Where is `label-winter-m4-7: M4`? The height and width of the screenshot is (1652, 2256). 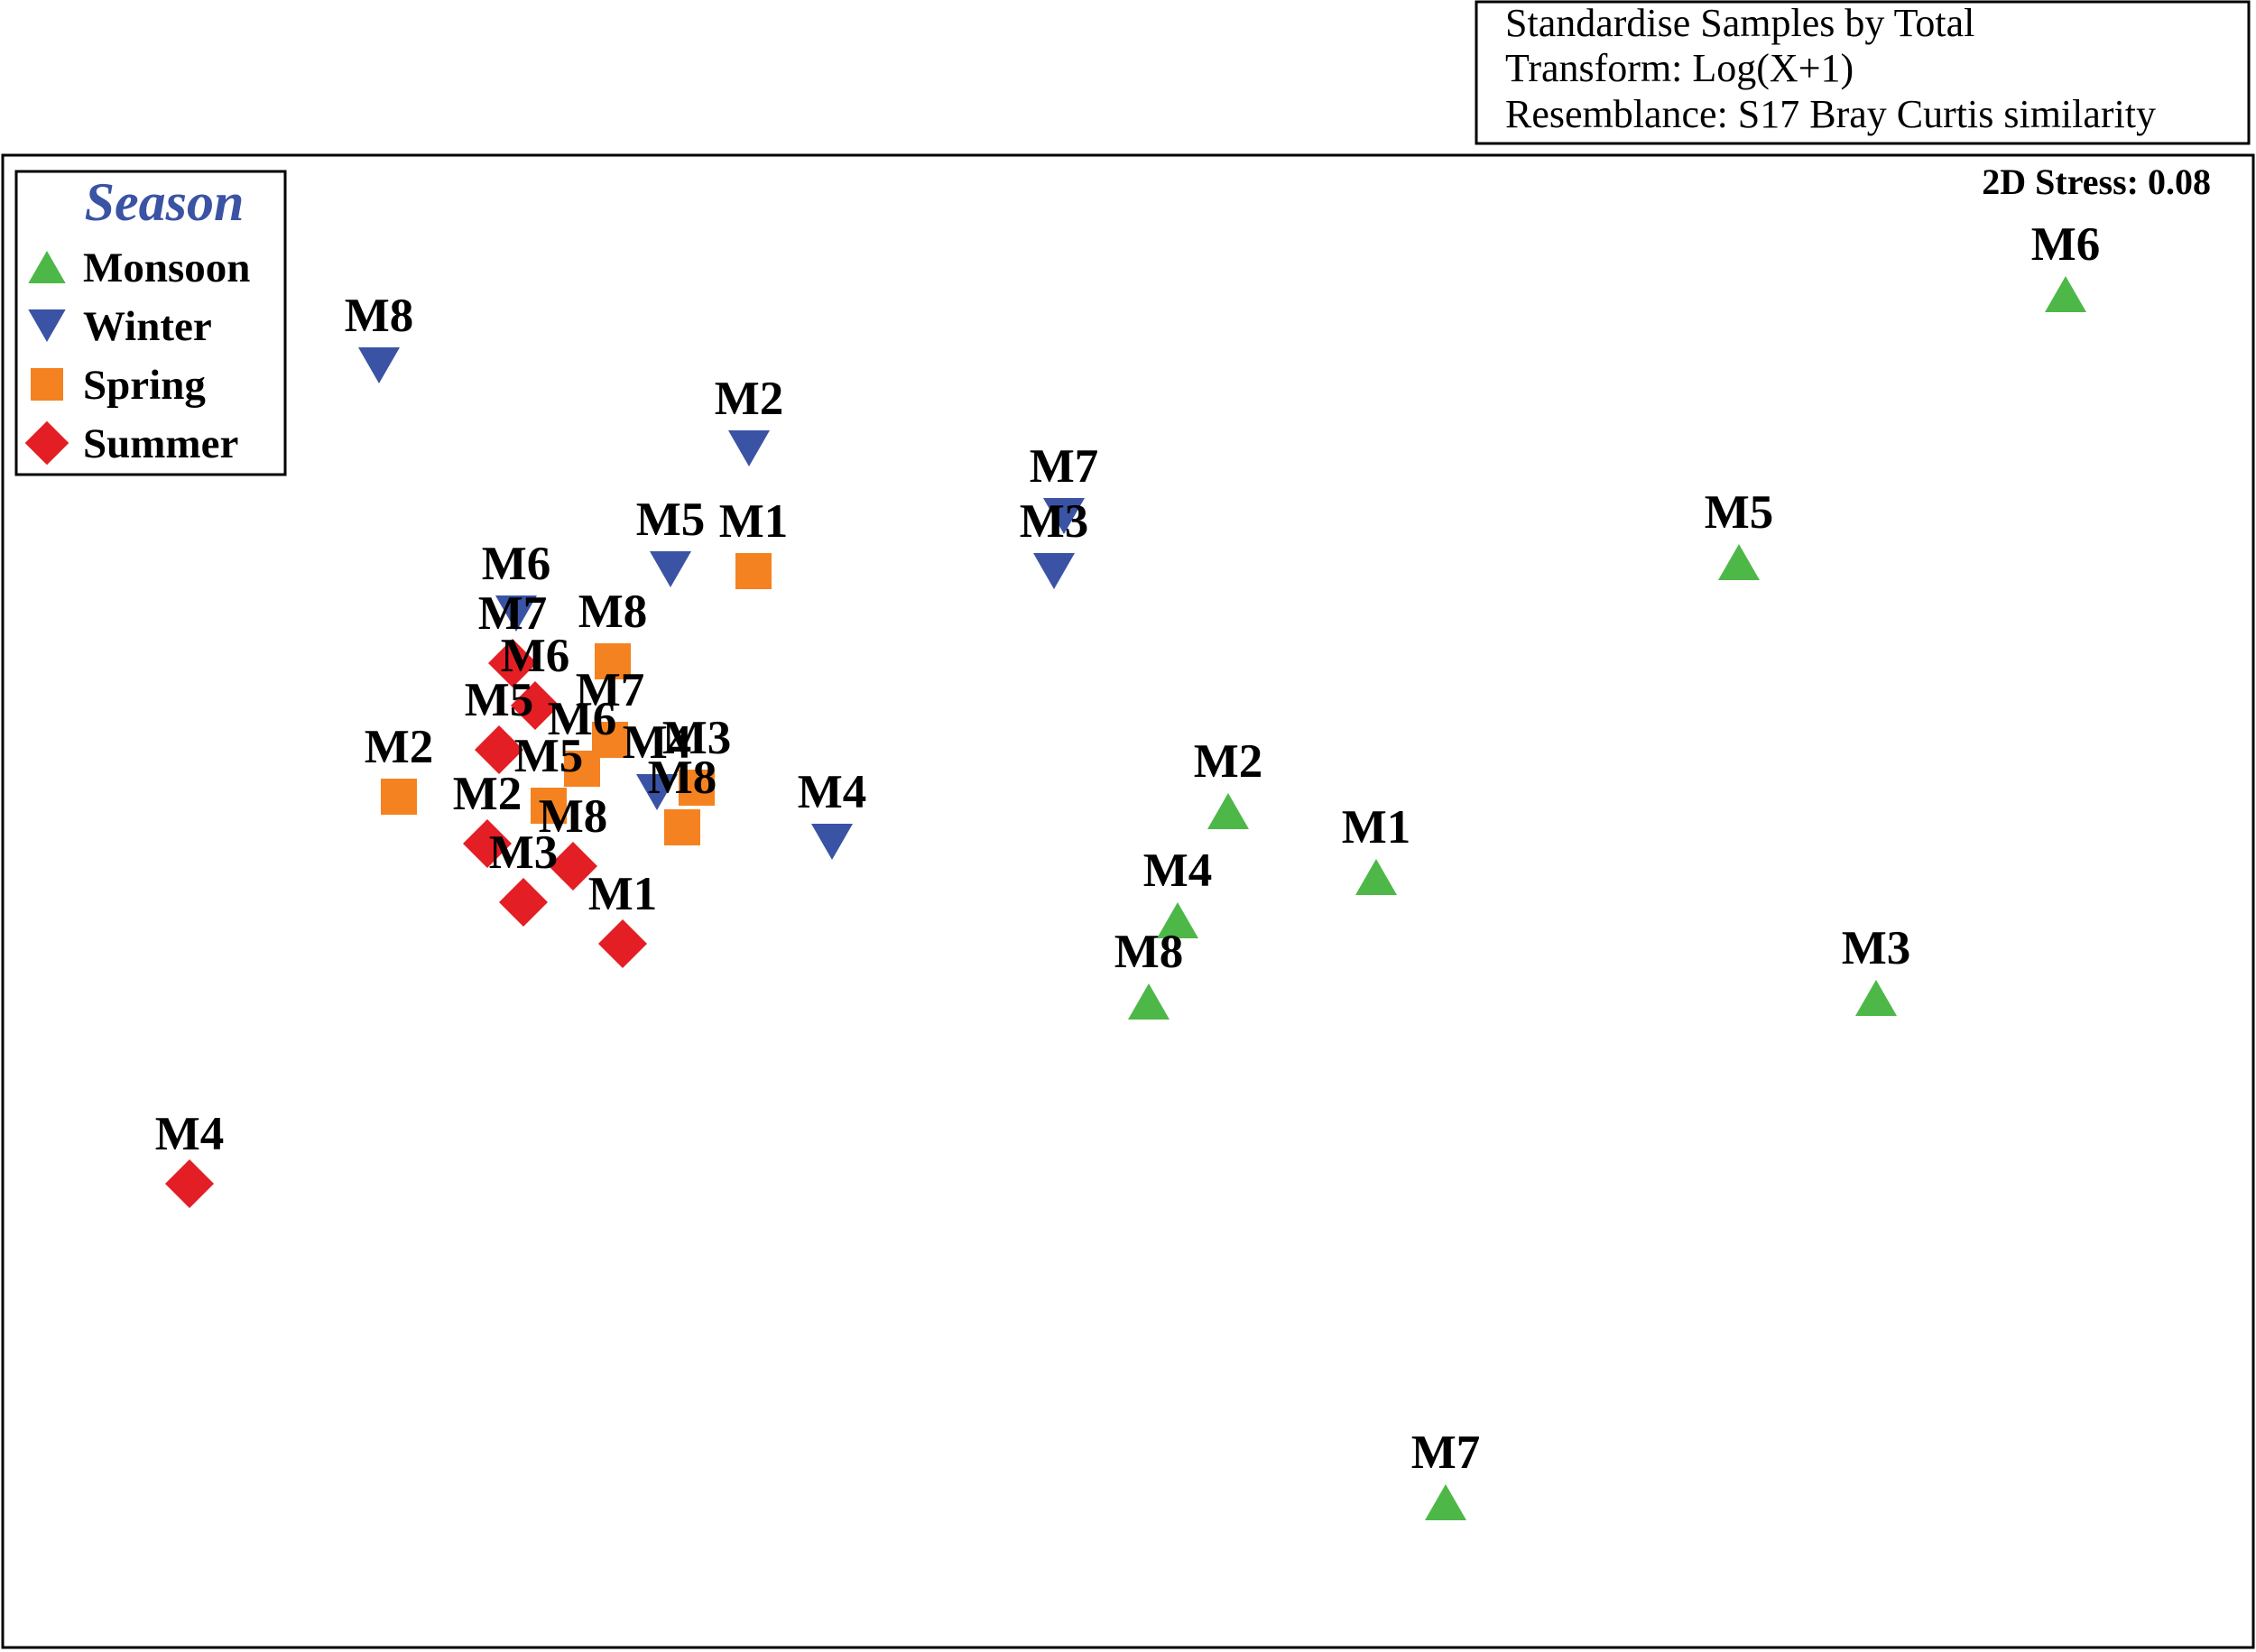 label-winter-m4-7: M4 is located at coordinates (832, 792).